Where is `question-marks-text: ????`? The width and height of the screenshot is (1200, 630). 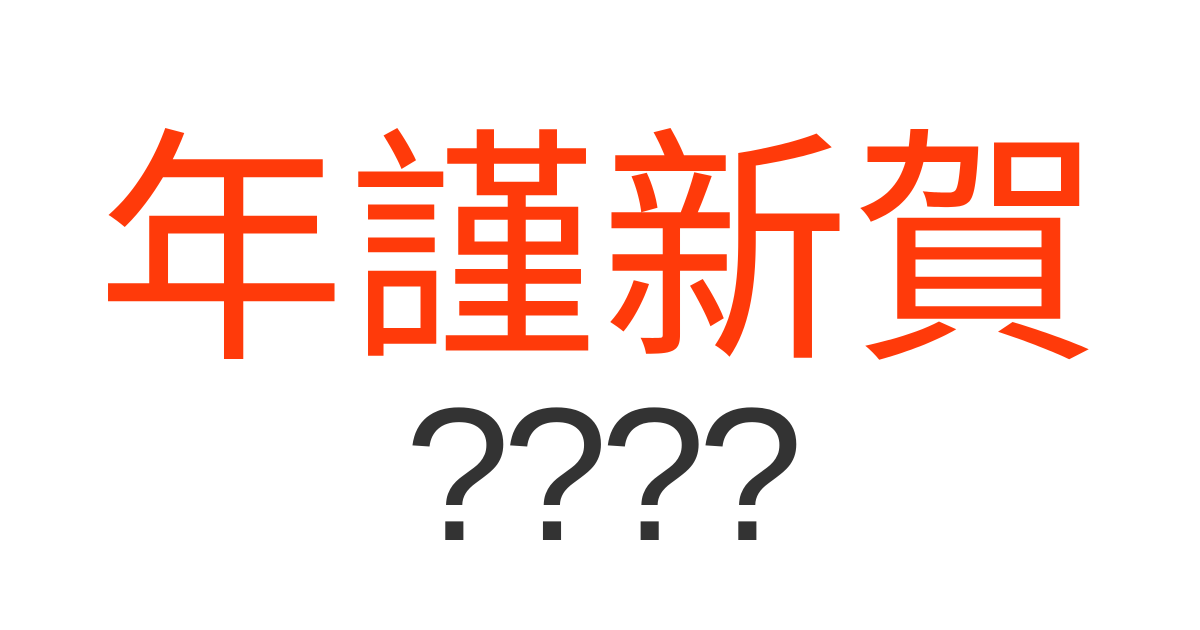
question-marks-text: ???? is located at coordinates (604, 475).